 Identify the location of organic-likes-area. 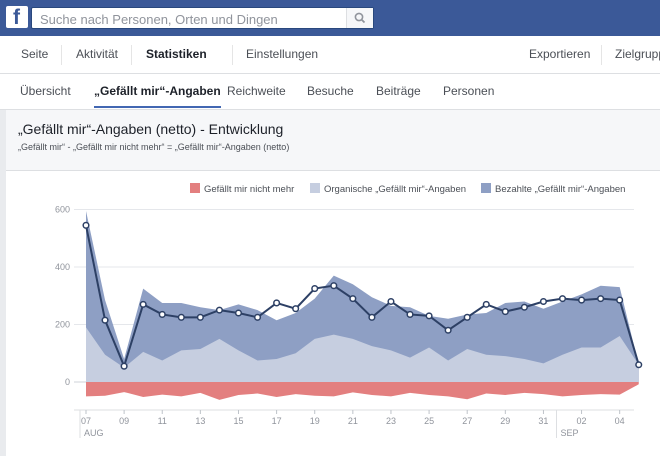
(362, 354).